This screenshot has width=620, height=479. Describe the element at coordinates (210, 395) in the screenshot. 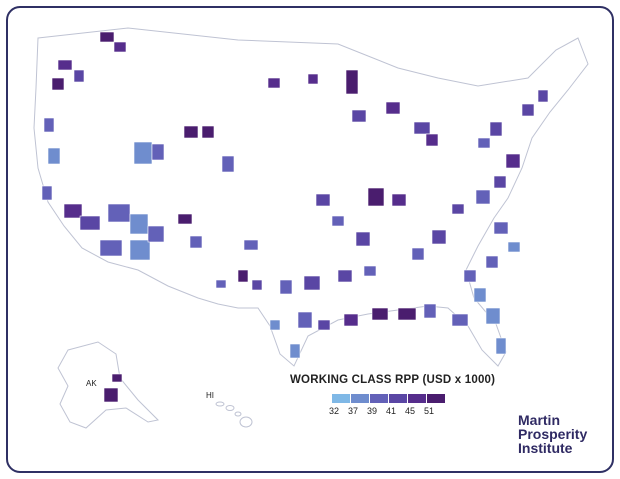

I see `hawaii-label: HI` at that location.